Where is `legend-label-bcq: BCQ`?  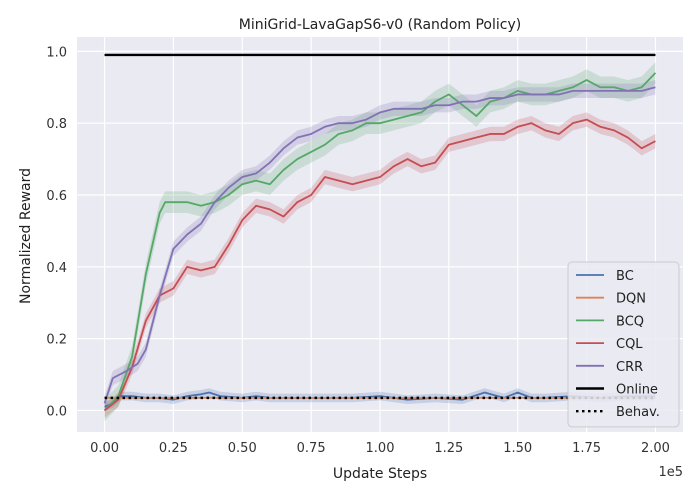 legend-label-bcq: BCQ is located at coordinates (630, 321).